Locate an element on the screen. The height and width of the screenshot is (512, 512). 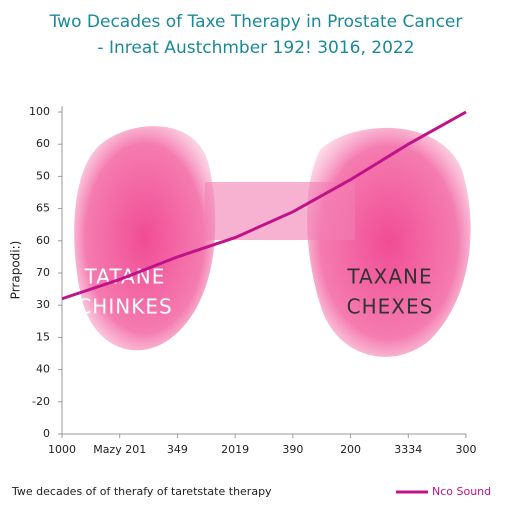
x-tick-label: 300 is located at coordinates (466, 449).